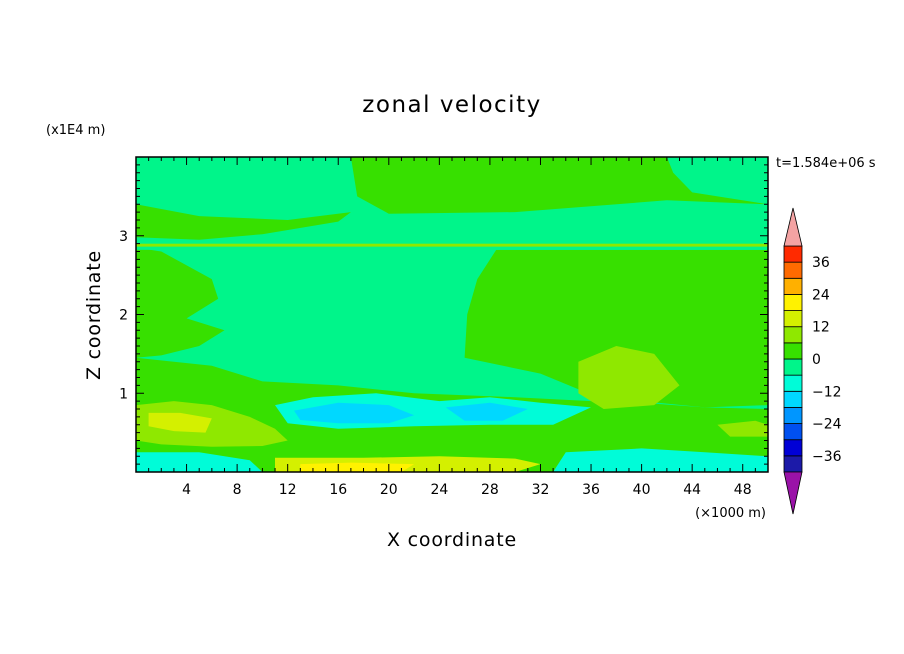 This screenshot has width=904, height=654. Describe the element at coordinates (692, 490) in the screenshot. I see `x-tick-label: 44` at that location.